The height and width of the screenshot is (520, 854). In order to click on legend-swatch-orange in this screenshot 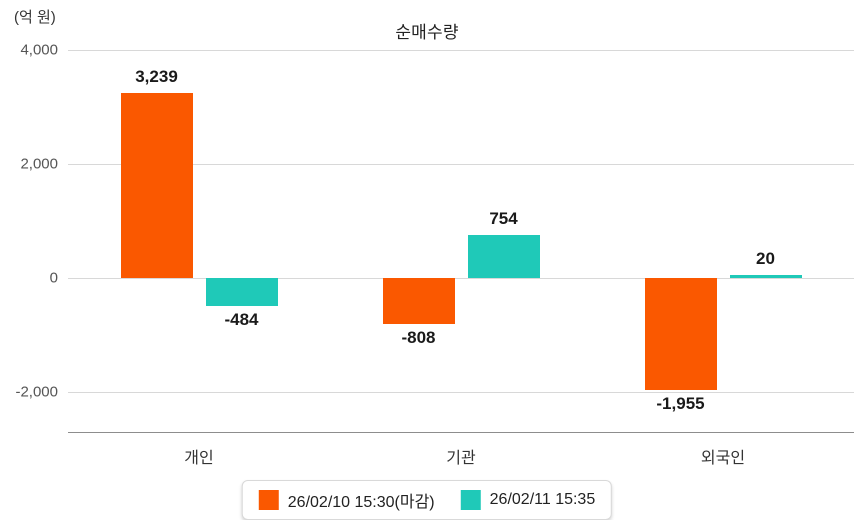, I will do `click(268, 500)`.